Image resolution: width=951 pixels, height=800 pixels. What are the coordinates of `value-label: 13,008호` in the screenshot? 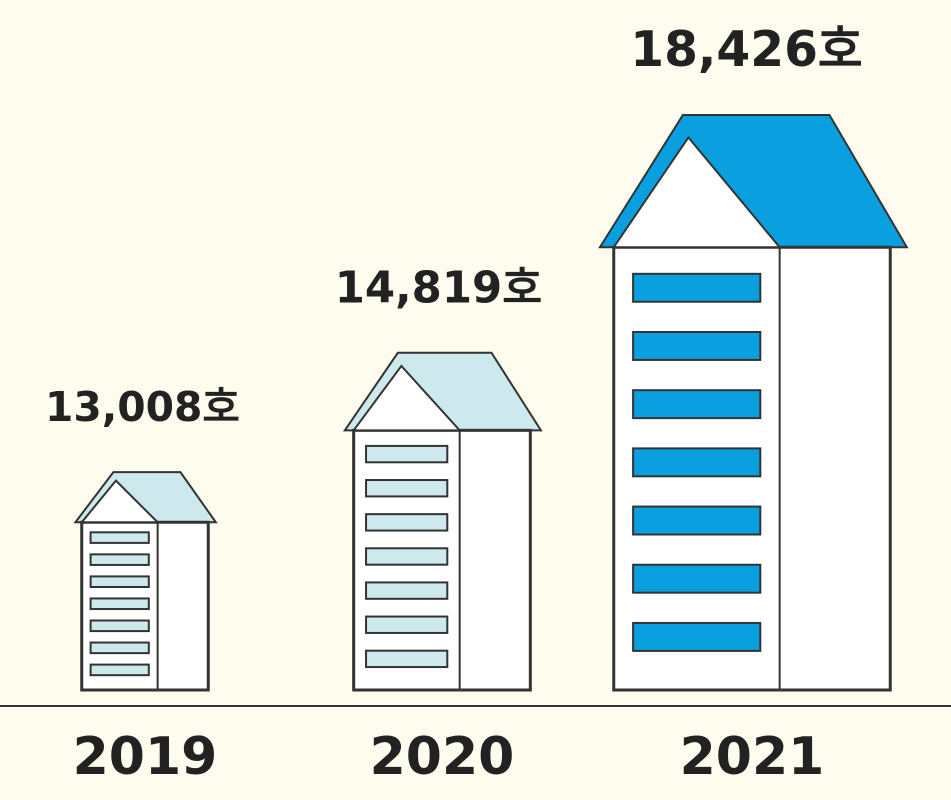 It's located at (142, 407).